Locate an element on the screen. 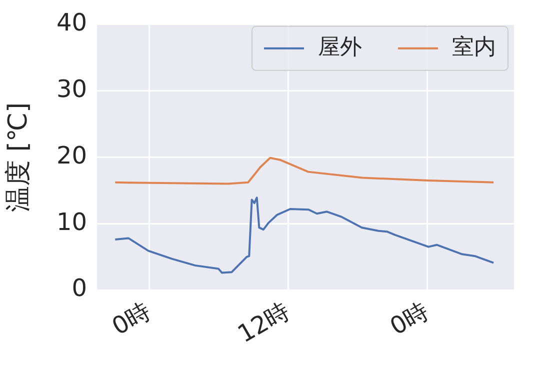  y-axis-title: 温度 [℃] is located at coordinates (18, 157).